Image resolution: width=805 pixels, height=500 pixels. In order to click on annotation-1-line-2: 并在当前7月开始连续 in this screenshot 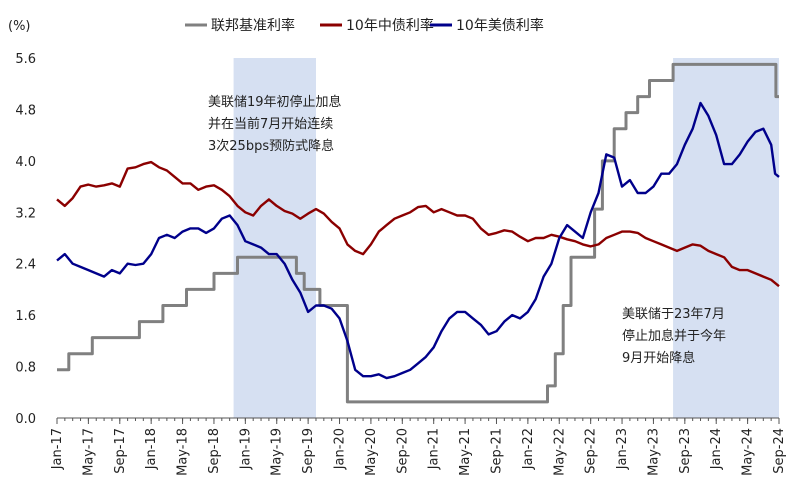, I will do `click(270, 124)`.